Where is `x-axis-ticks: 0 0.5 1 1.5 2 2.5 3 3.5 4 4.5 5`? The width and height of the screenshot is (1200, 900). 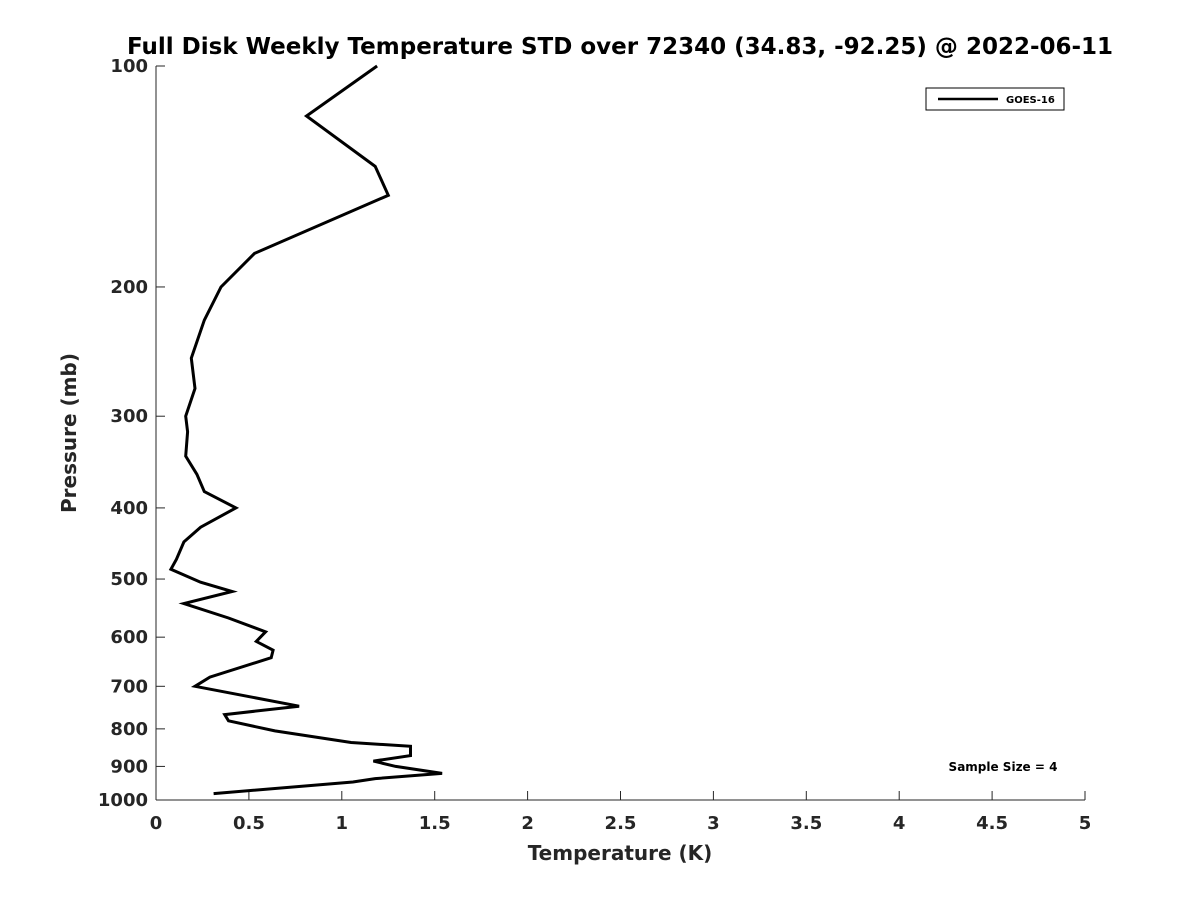
x-axis-ticks: 0 0.5 1 1.5 2 2.5 3 3.5 4 4.5 5 is located at coordinates (621, 812).